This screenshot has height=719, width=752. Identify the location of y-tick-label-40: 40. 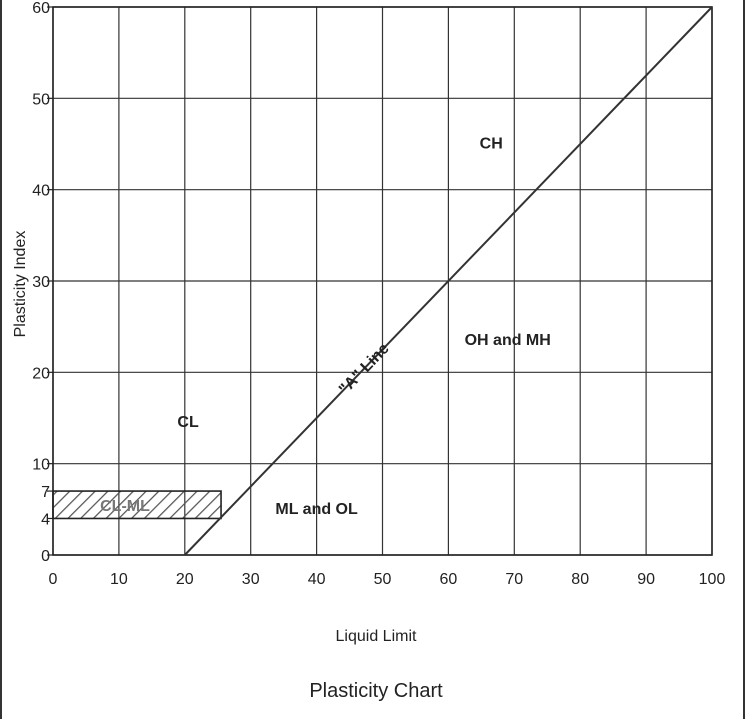
(41, 191).